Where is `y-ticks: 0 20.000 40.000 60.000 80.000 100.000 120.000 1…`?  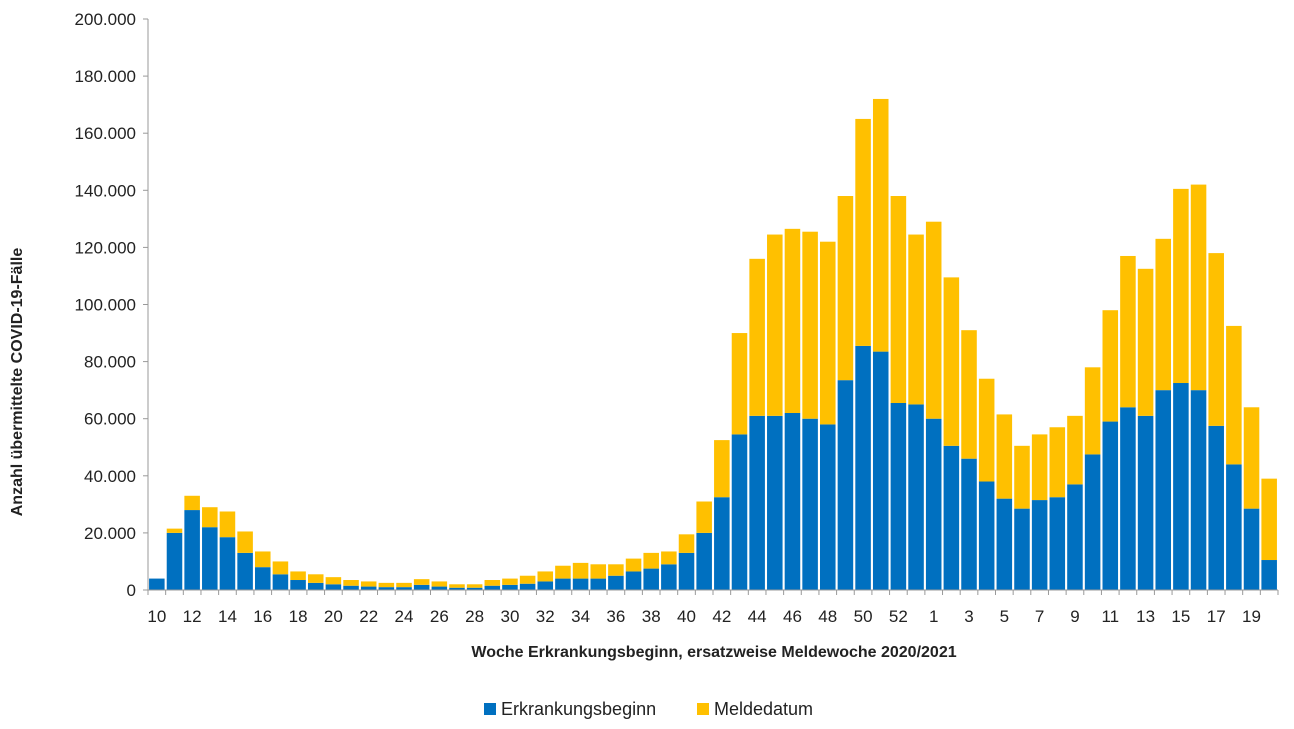
y-ticks: 0 20.000 40.000 60.000 80.000 100.000 120.000 1… is located at coordinates (111, 305).